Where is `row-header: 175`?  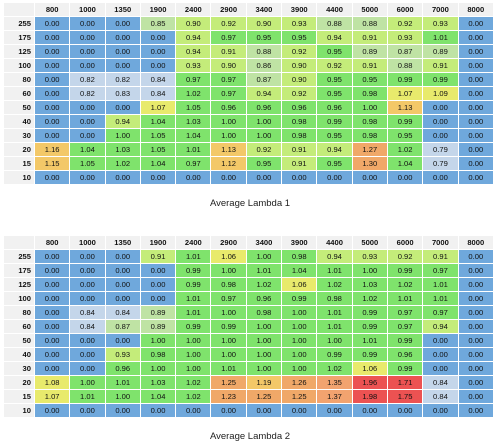
row-header: 175 is located at coordinates (19, 37).